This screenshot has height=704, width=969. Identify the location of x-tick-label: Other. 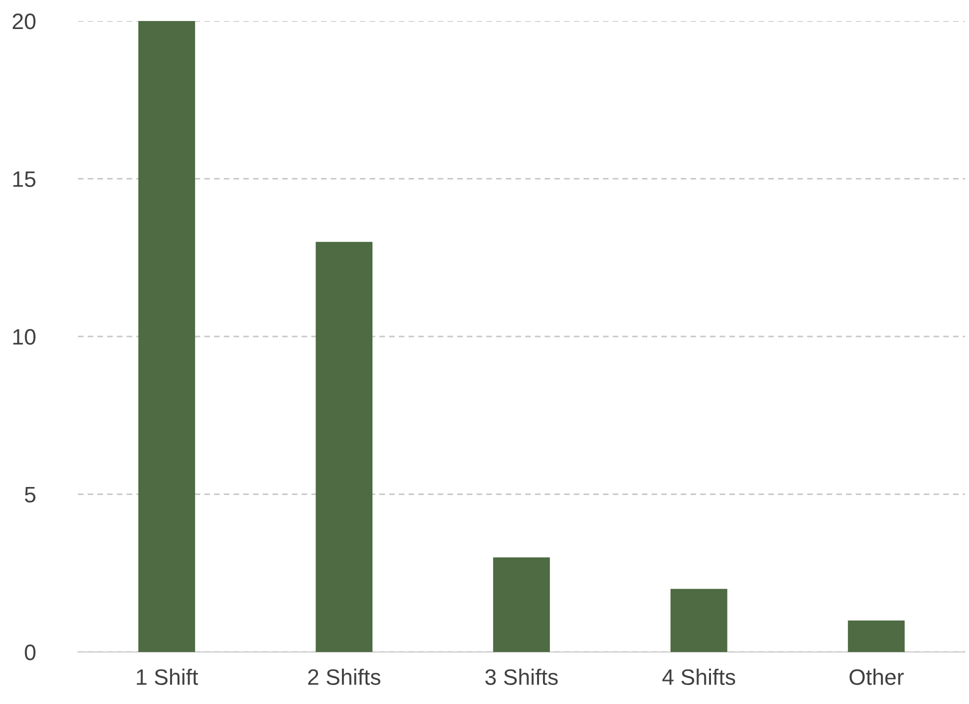
(877, 676).